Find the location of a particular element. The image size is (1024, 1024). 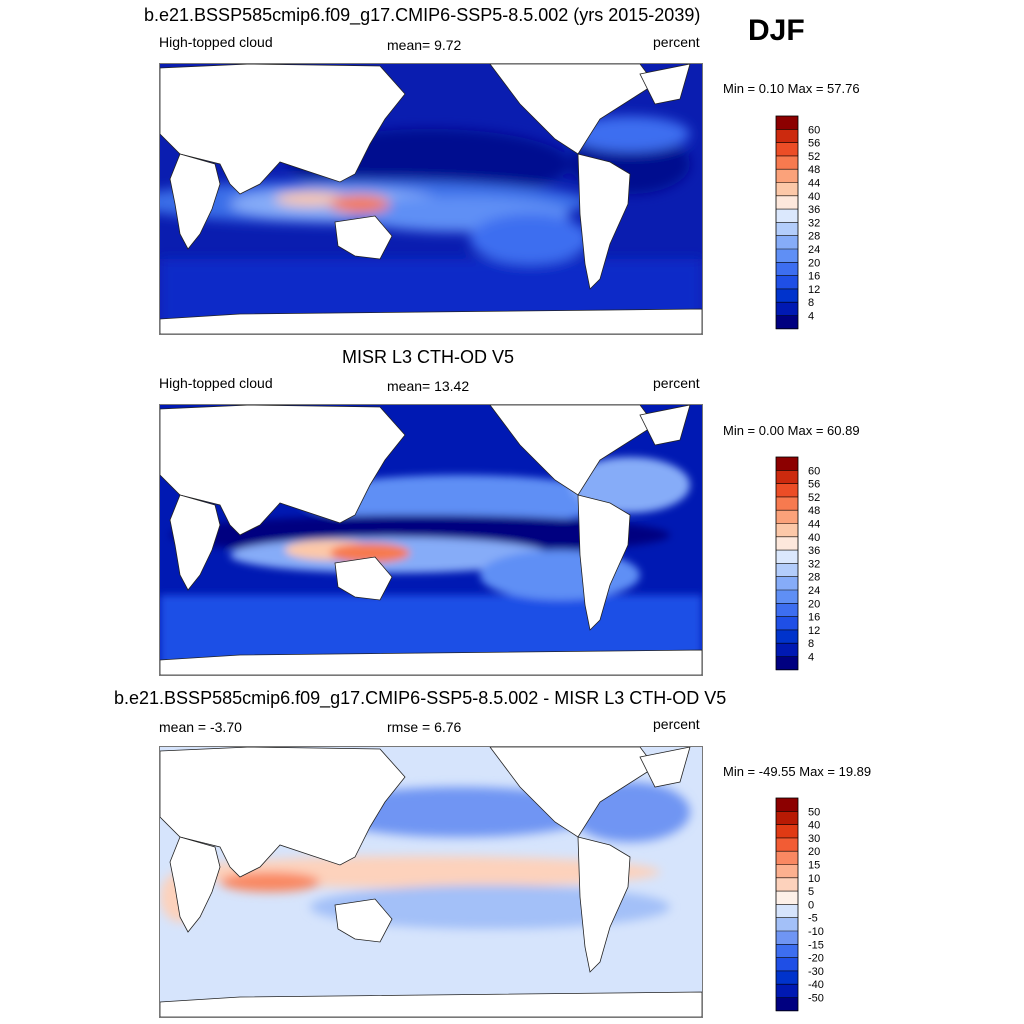

panel-diff-mean: mean = -3.70 is located at coordinates (200, 727).